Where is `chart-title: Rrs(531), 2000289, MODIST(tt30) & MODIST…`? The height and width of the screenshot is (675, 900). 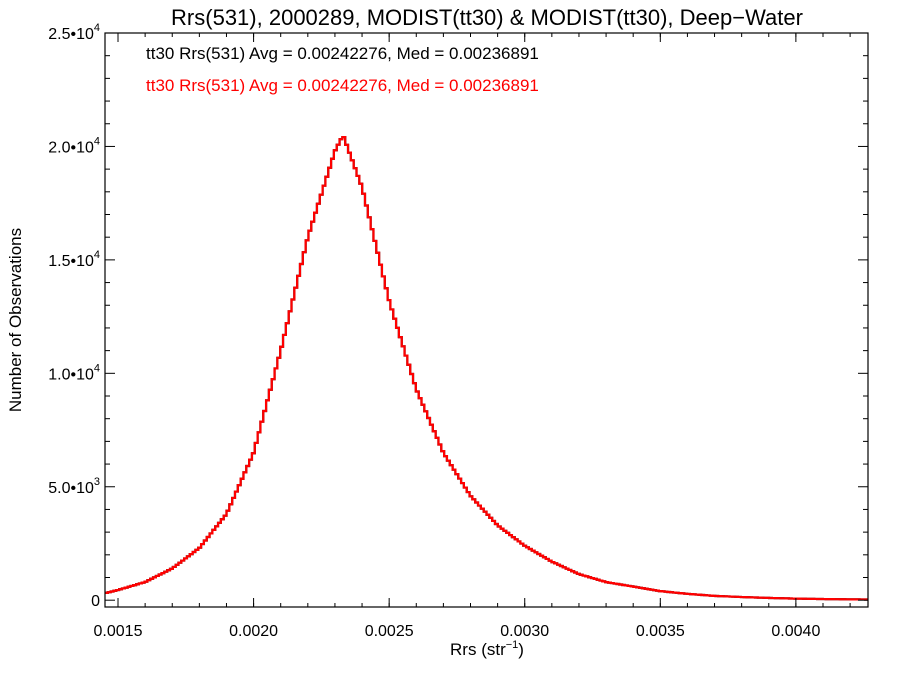
chart-title: Rrs(531), 2000289, MODIST(tt30) & MODIST… is located at coordinates (487, 17).